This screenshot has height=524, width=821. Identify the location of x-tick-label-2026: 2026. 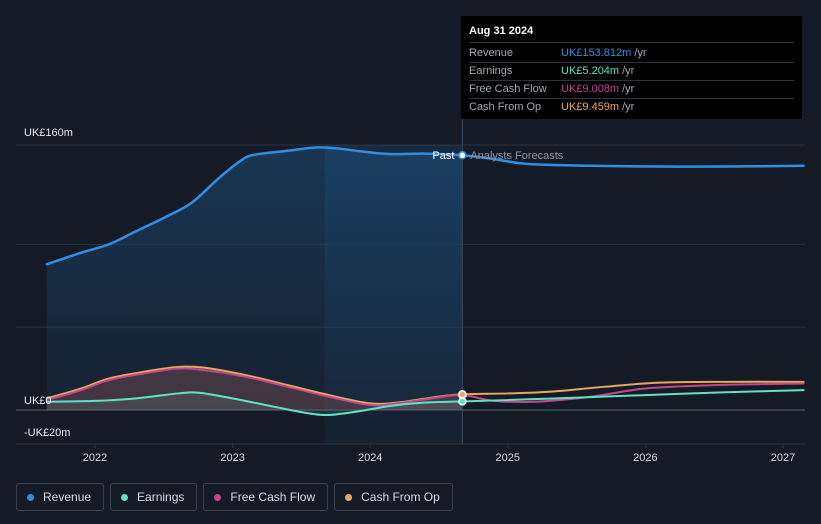
(645, 458).